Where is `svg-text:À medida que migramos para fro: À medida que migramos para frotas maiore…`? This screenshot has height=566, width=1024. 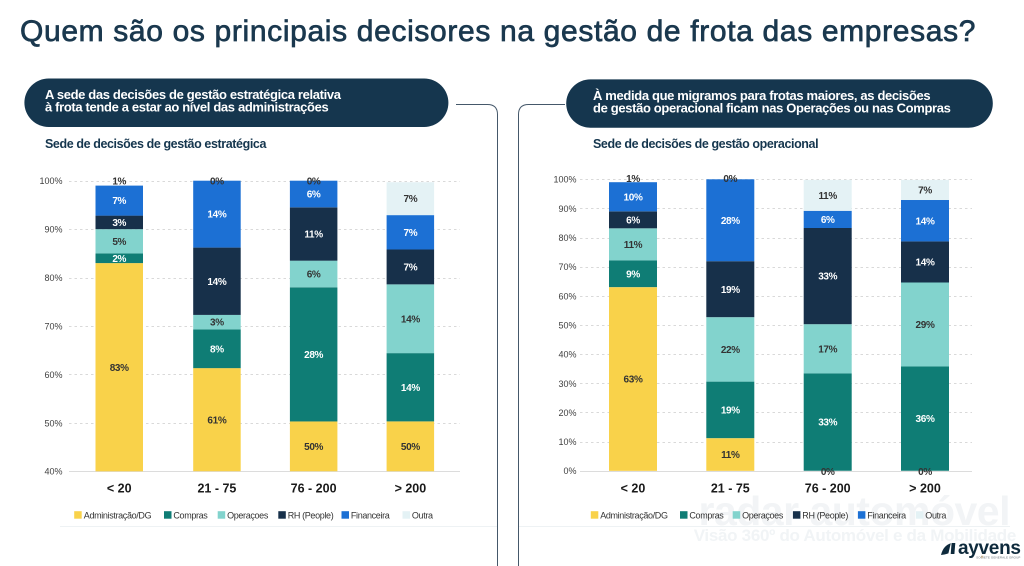 svg-text:À medida que migramos para fro: À medida que migramos para frotas maiore… is located at coordinates (761, 95).